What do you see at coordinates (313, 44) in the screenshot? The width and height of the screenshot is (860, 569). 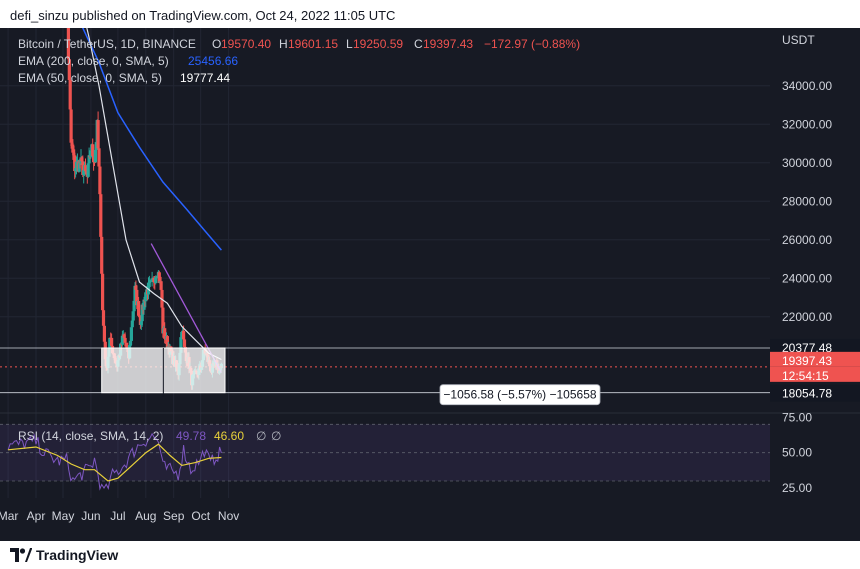 I see `high-value: 19601.15` at bounding box center [313, 44].